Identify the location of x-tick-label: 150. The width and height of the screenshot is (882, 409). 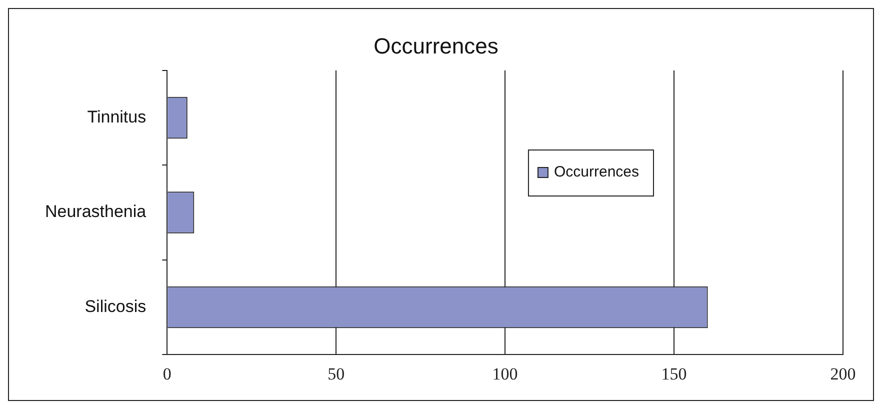
(674, 374).